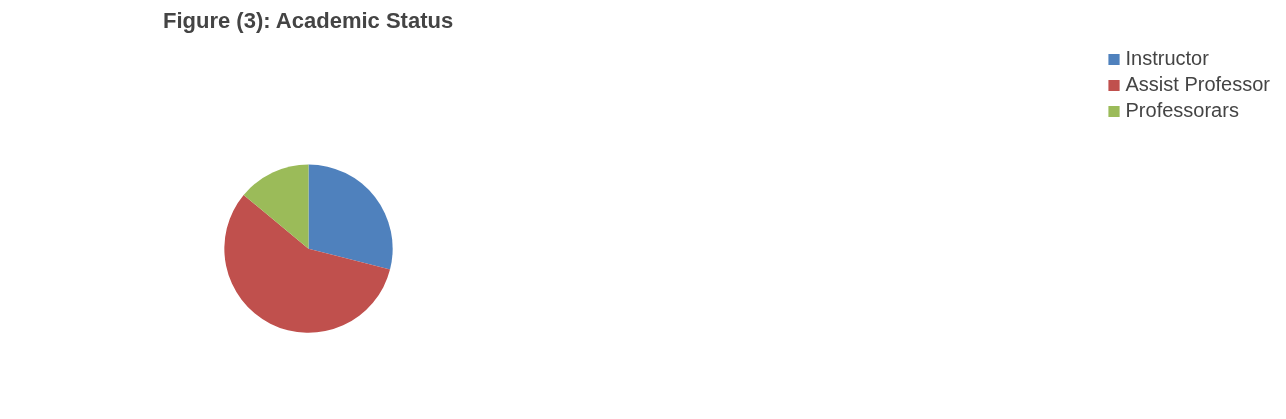 Image resolution: width=1286 pixels, height=419 pixels. Describe the element at coordinates (308, 20) in the screenshot. I see `chart-title: Figure (3): Academic Status` at that location.